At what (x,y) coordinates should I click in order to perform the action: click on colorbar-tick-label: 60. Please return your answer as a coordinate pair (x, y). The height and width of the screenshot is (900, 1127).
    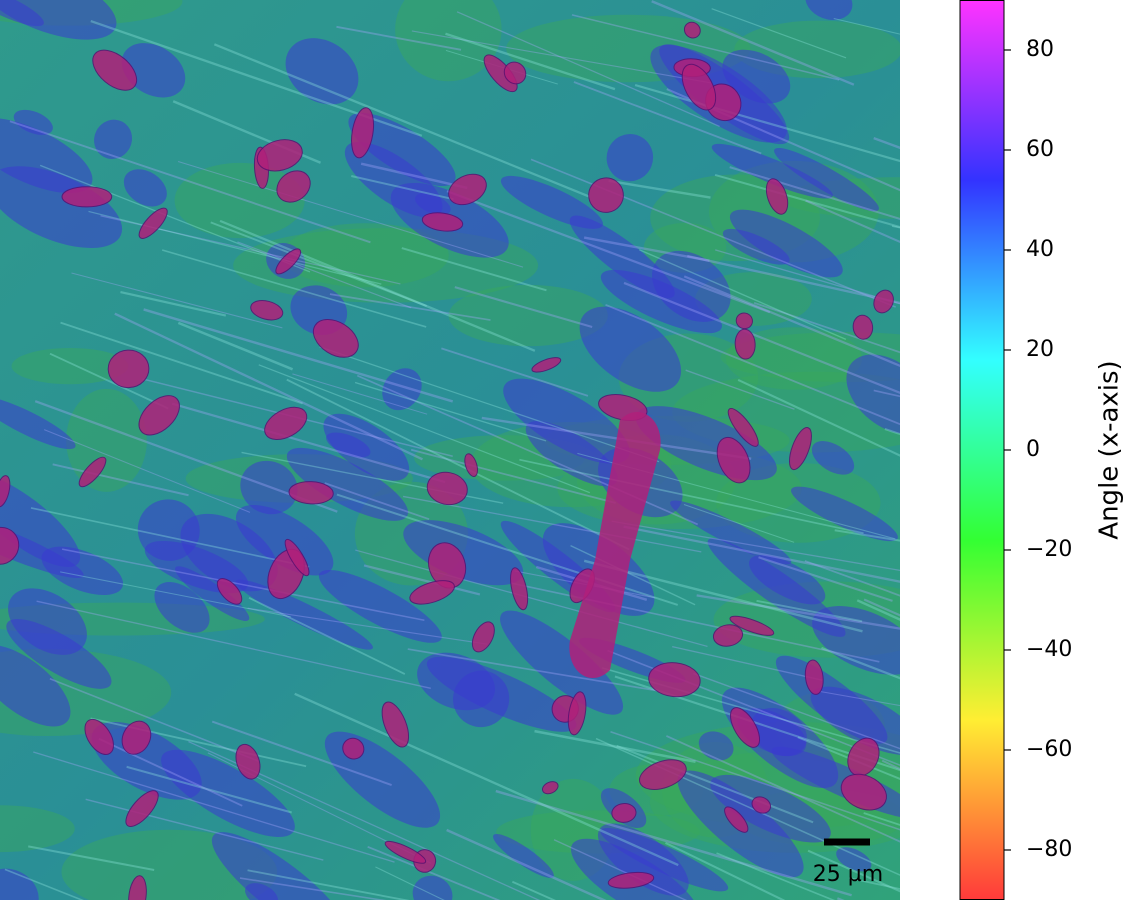
    Looking at the image, I should click on (1040, 149).